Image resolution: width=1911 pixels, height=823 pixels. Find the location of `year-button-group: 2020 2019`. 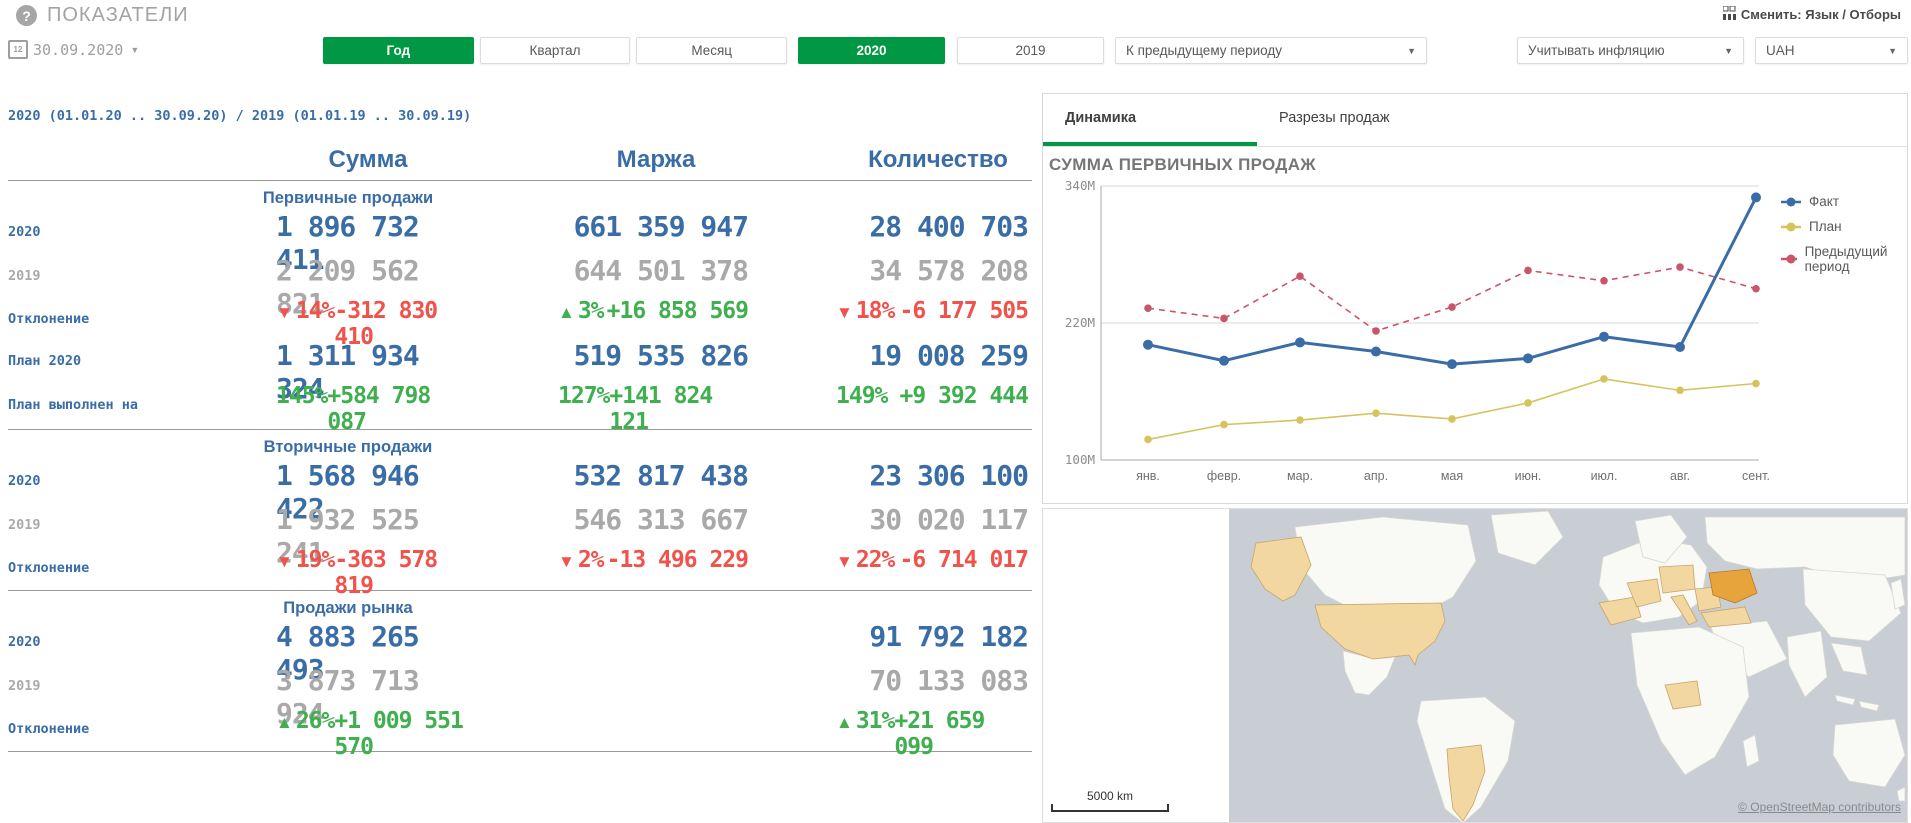

year-button-group: 2020 2019 is located at coordinates (951, 50).